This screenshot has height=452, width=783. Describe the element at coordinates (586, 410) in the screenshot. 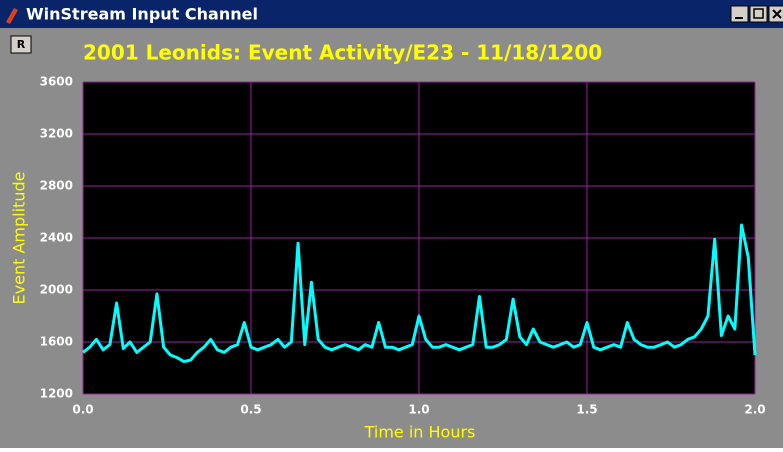

I see `x-tick-label: 1.5` at that location.